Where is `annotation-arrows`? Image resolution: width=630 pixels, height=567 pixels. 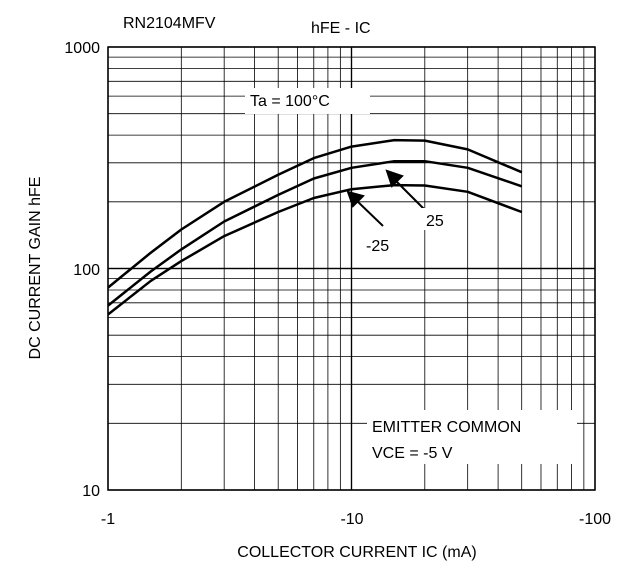 annotation-arrows is located at coordinates (386, 198).